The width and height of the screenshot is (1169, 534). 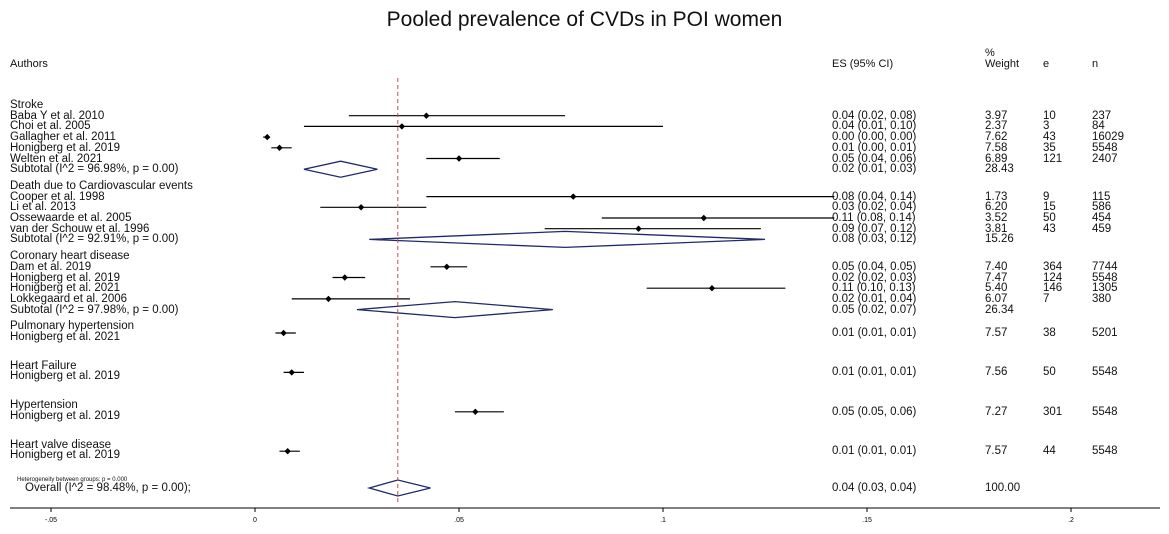 I want to click on study-0-0-point, so click(x=426, y=115).